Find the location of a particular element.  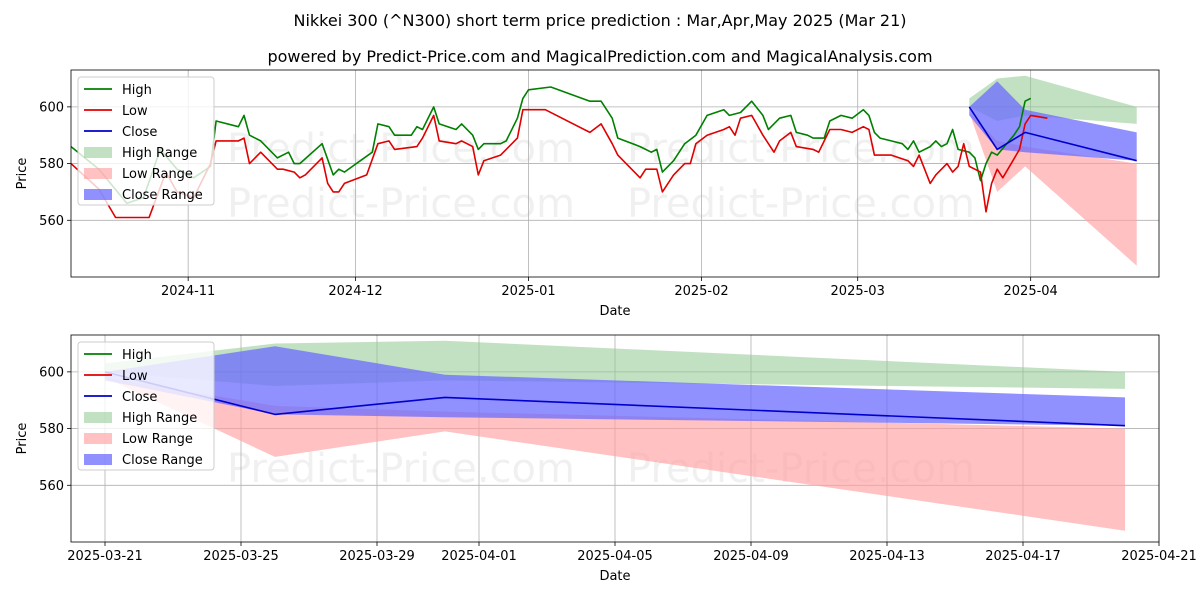

x-tick-label: 2025-03-21 is located at coordinates (105, 556).